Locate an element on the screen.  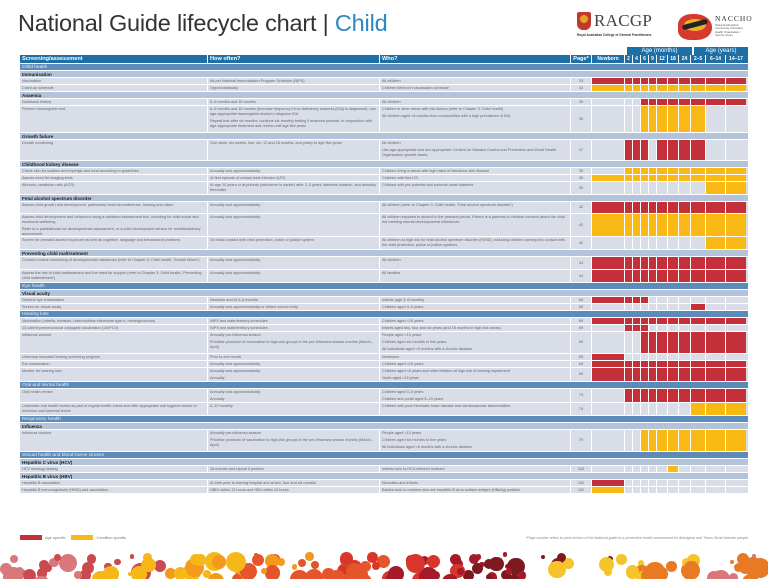
cell-text: Children and youth aged 6–19 years is located at coordinates (413, 398).